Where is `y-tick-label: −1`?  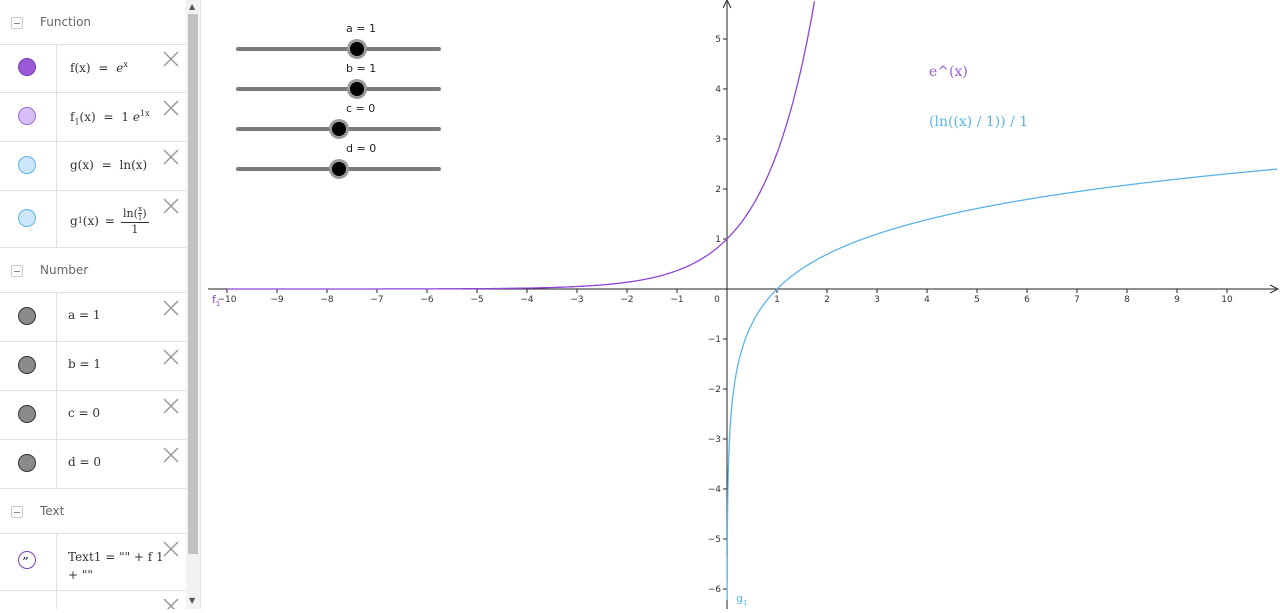
y-tick-label: −1 is located at coordinates (714, 340).